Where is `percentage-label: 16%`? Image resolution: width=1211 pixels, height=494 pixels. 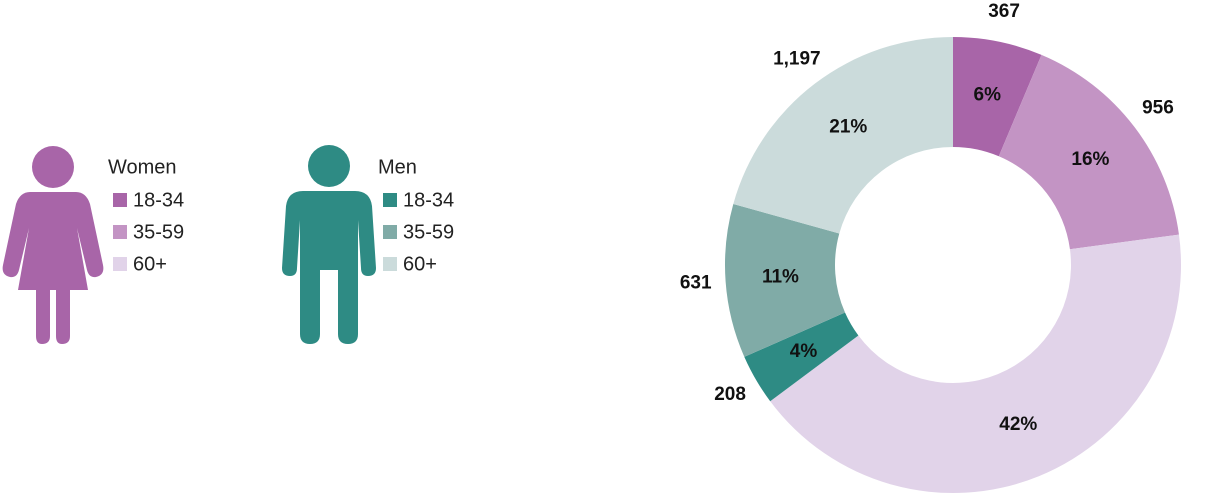 percentage-label: 16% is located at coordinates (1090, 159).